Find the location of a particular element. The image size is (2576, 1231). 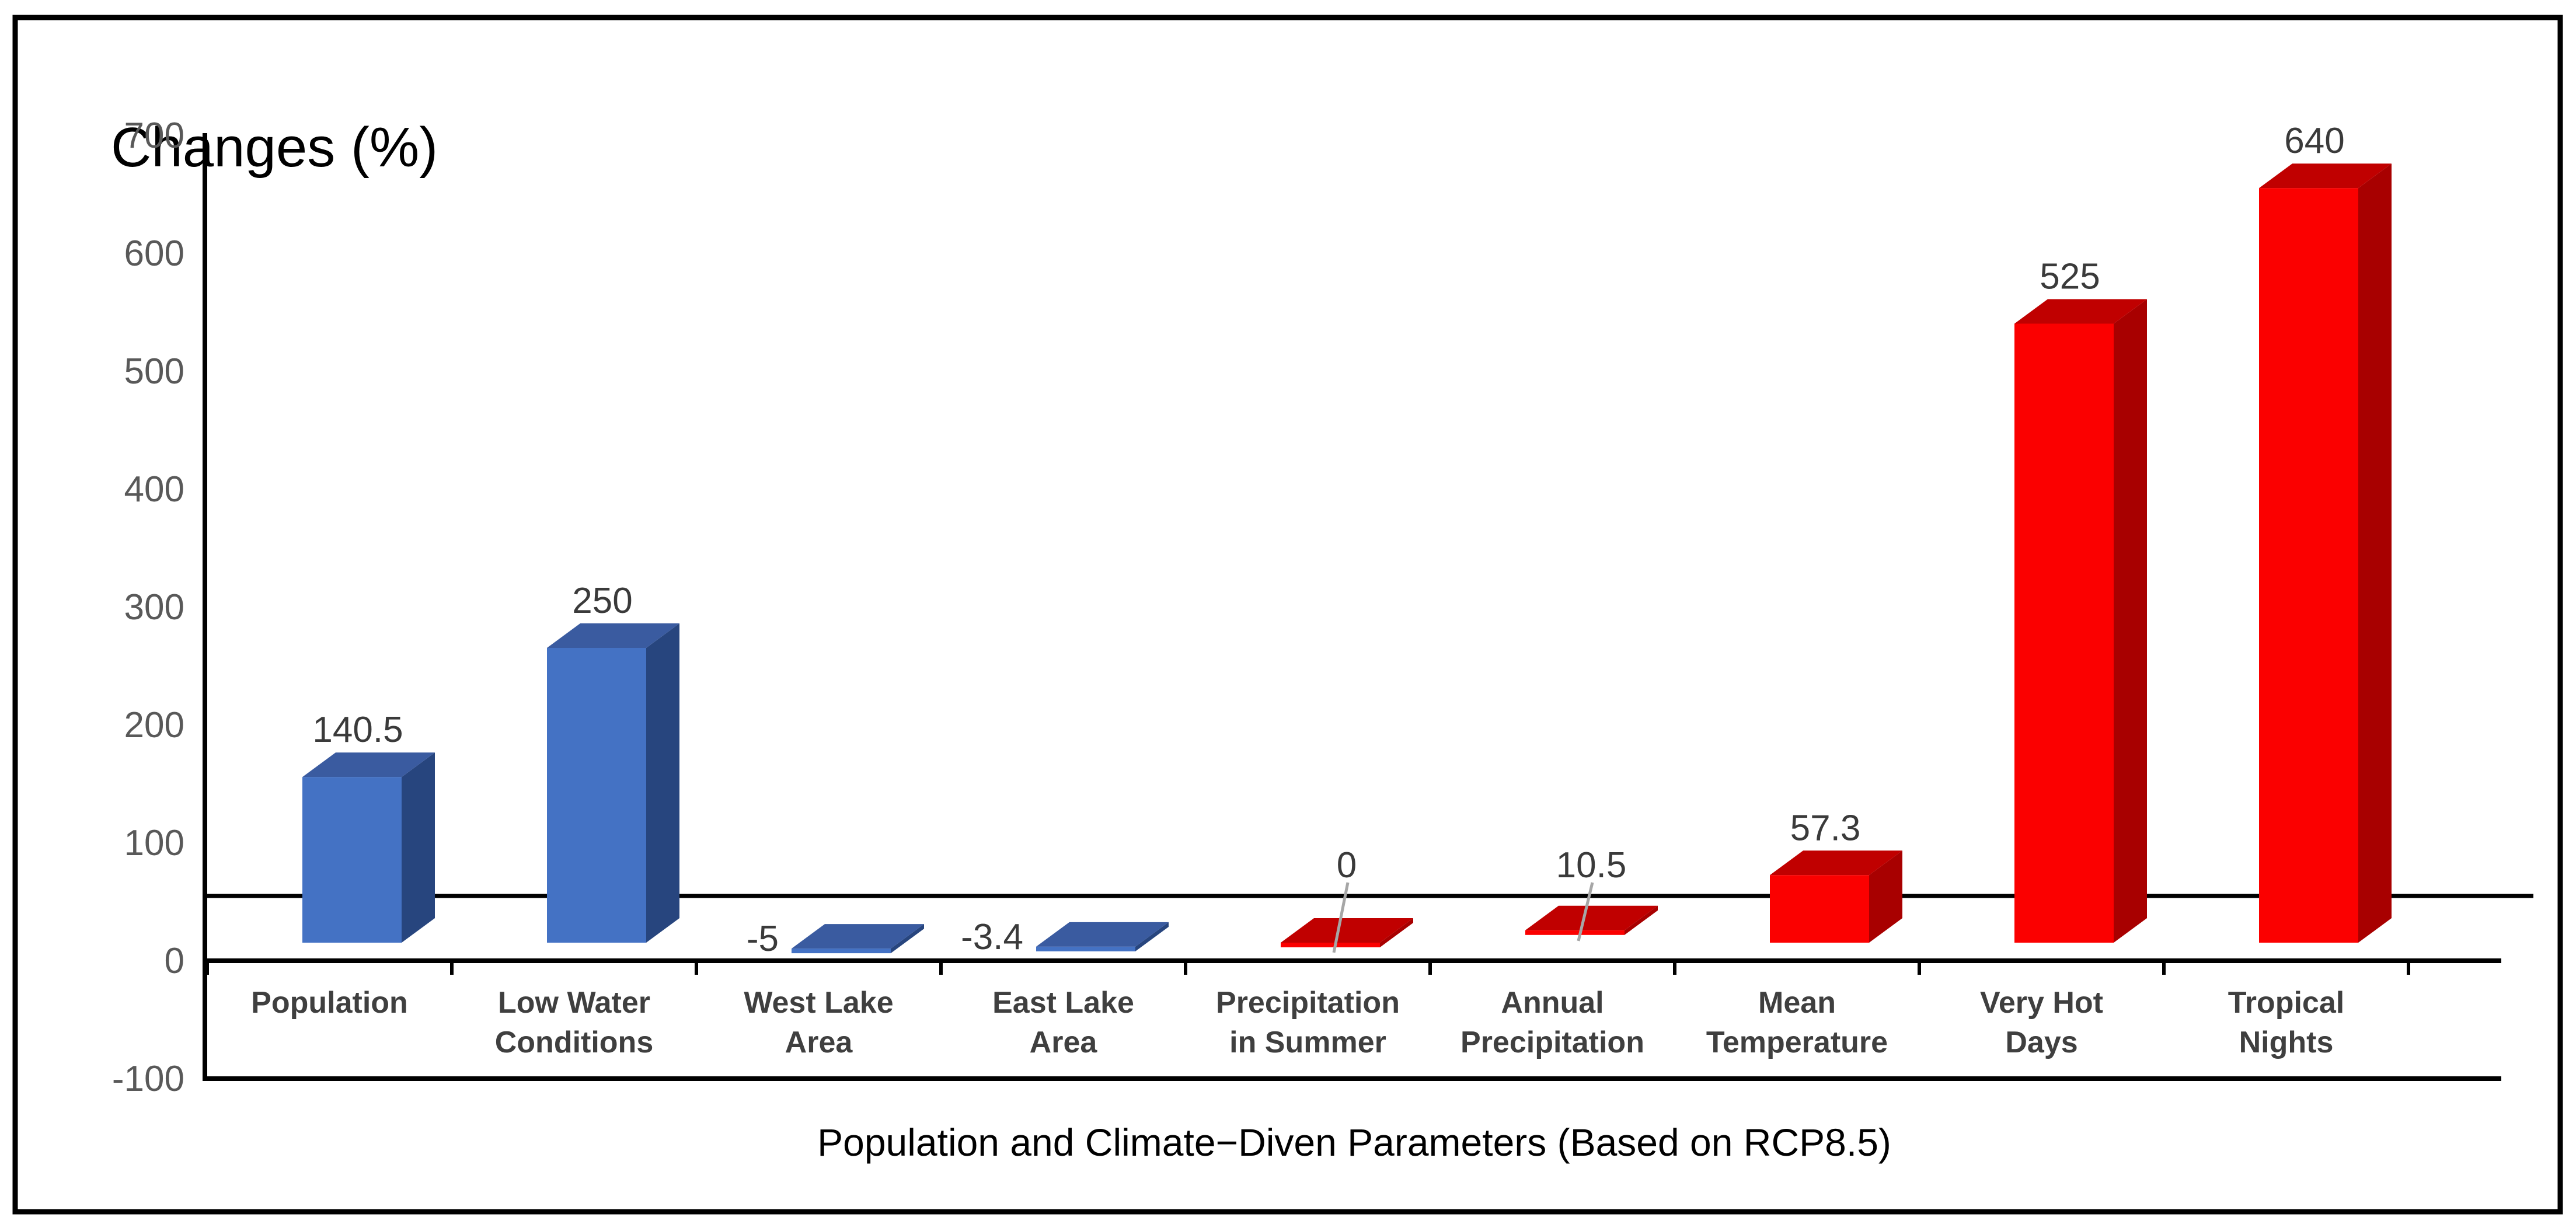

category-label: Temperature is located at coordinates (1797, 1042).